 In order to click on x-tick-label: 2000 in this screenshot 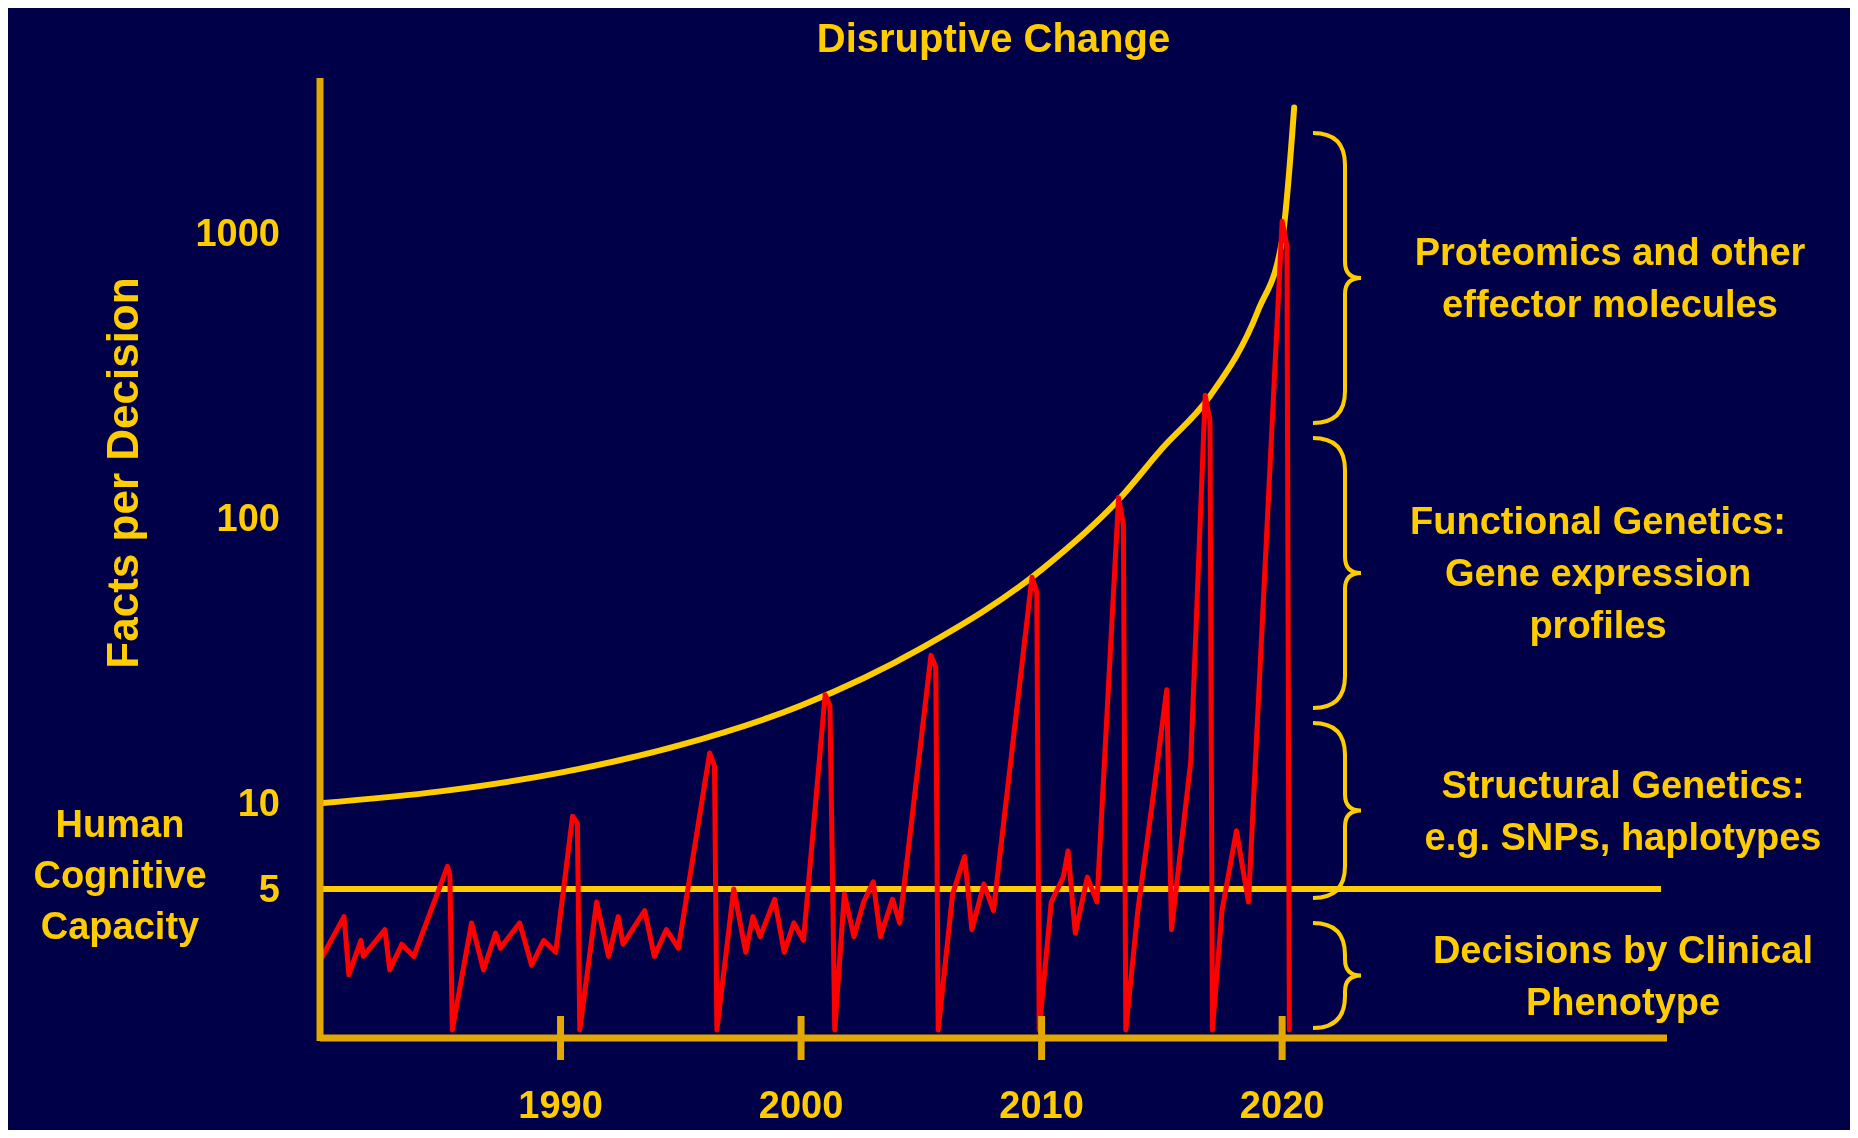, I will do `click(801, 1105)`.